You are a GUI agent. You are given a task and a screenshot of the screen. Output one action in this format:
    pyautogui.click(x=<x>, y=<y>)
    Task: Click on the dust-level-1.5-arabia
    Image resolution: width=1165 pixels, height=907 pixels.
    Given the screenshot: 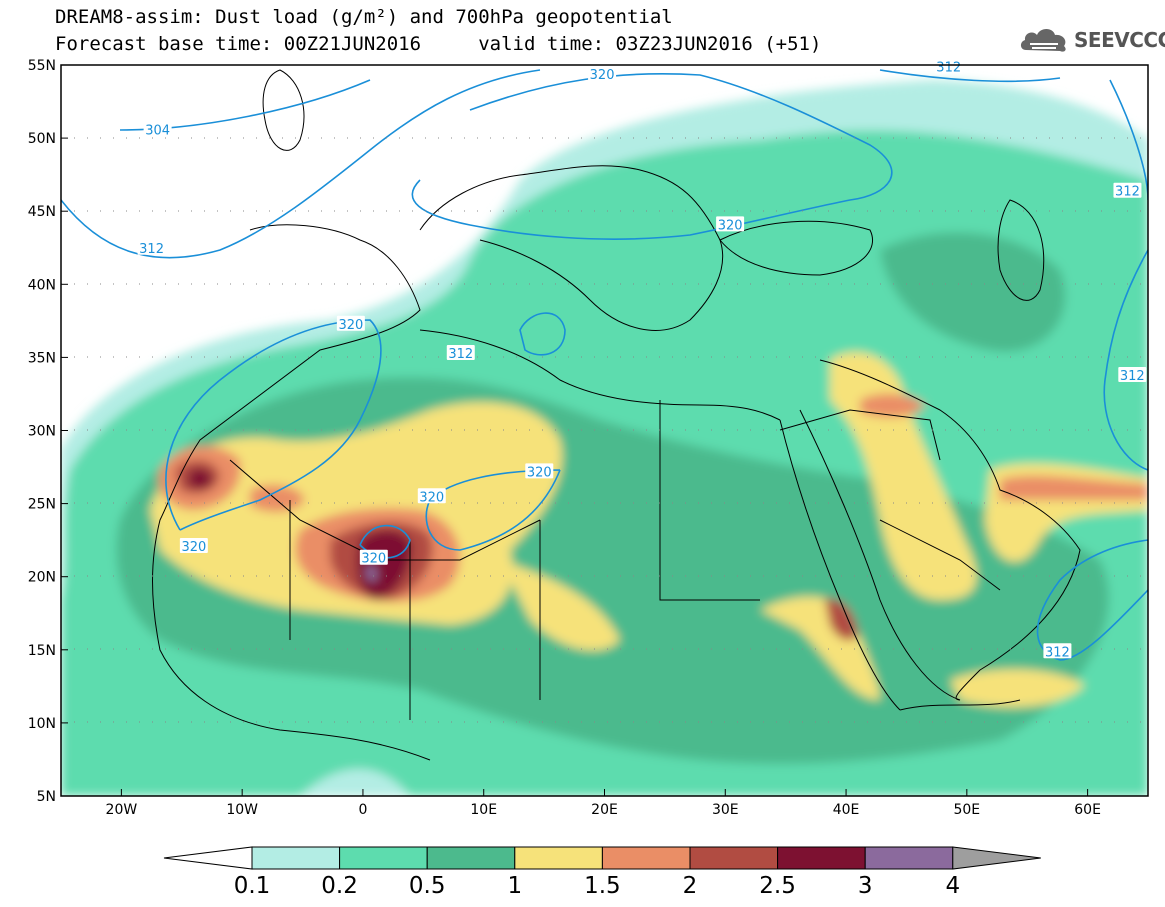 What is the action you would take?
    pyautogui.click(x=892, y=405)
    